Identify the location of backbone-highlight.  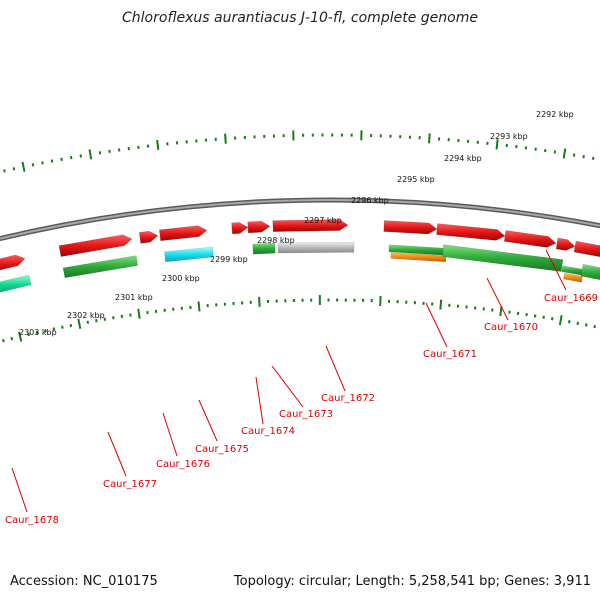
(300, 219).